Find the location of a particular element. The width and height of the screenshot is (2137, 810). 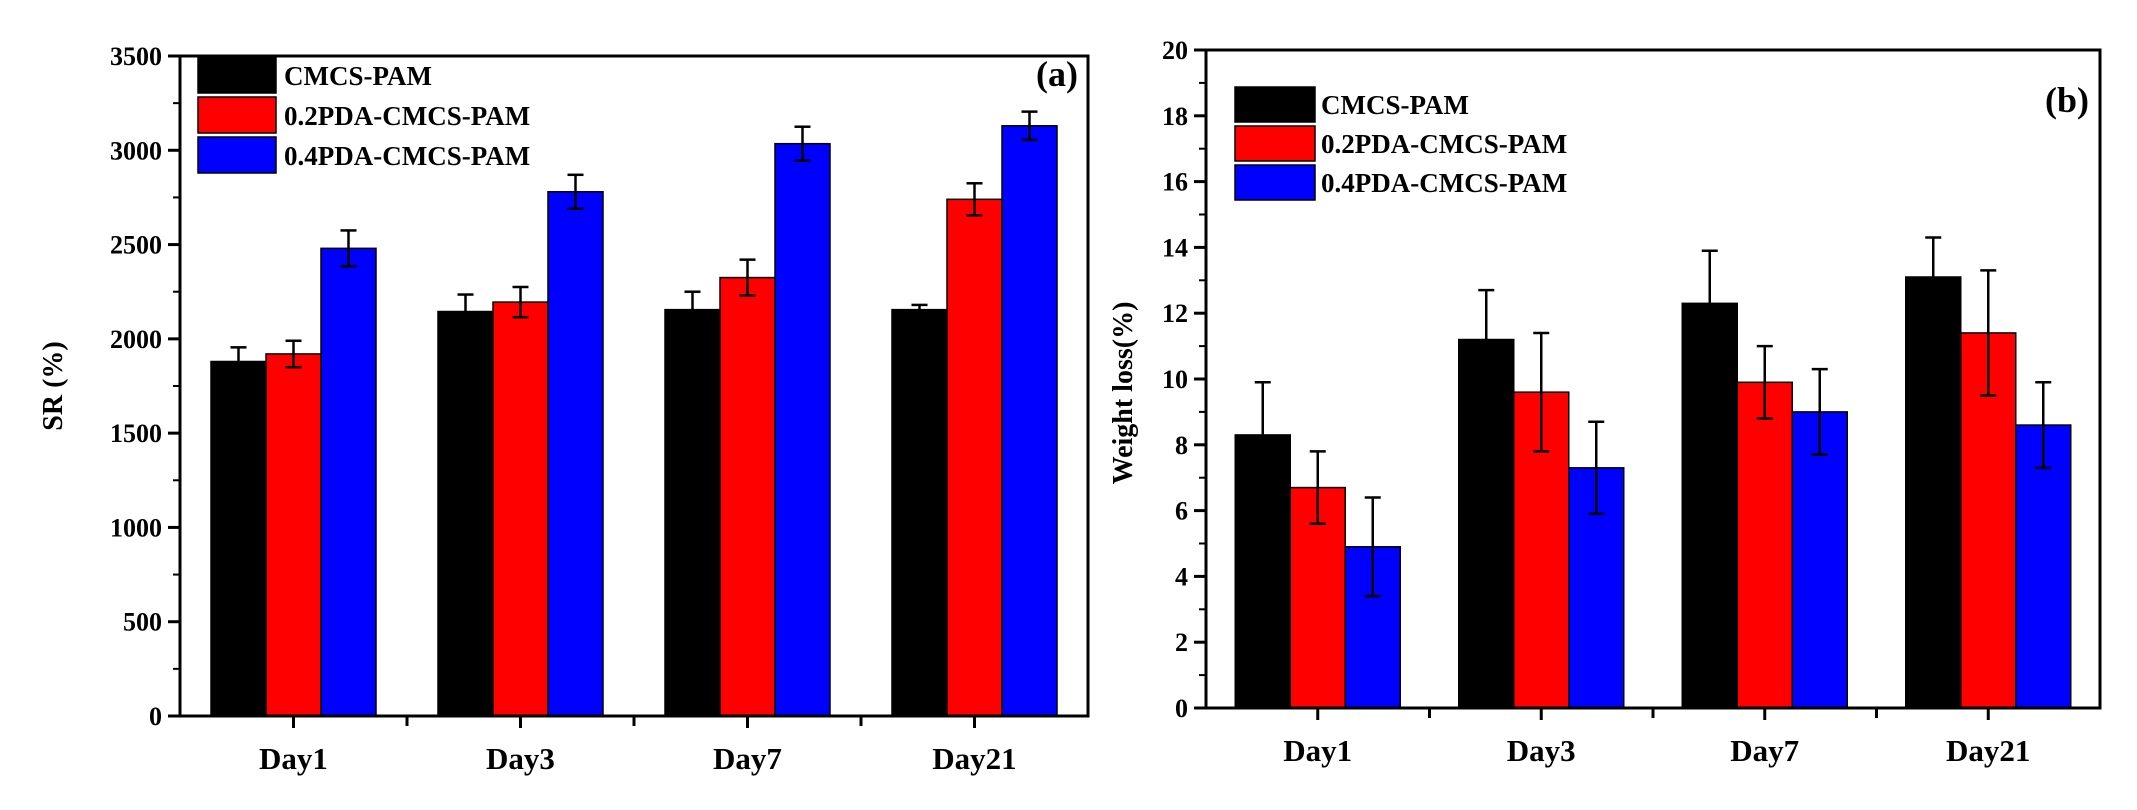

panel-a-bar-cmcs-pam-day3 is located at coordinates (465, 513).